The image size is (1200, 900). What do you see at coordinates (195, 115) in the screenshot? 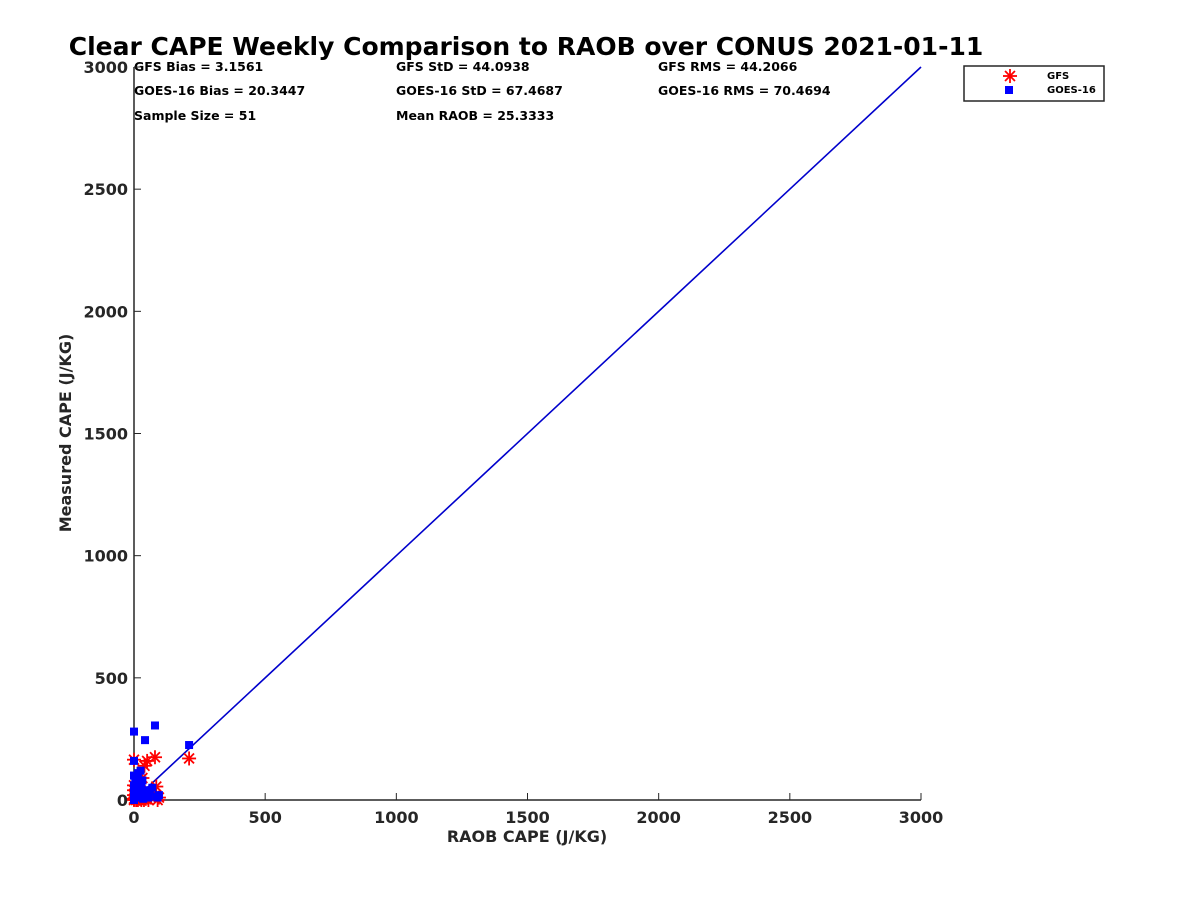
I see `sample-size-stat: Sample Size = 51` at bounding box center [195, 115].